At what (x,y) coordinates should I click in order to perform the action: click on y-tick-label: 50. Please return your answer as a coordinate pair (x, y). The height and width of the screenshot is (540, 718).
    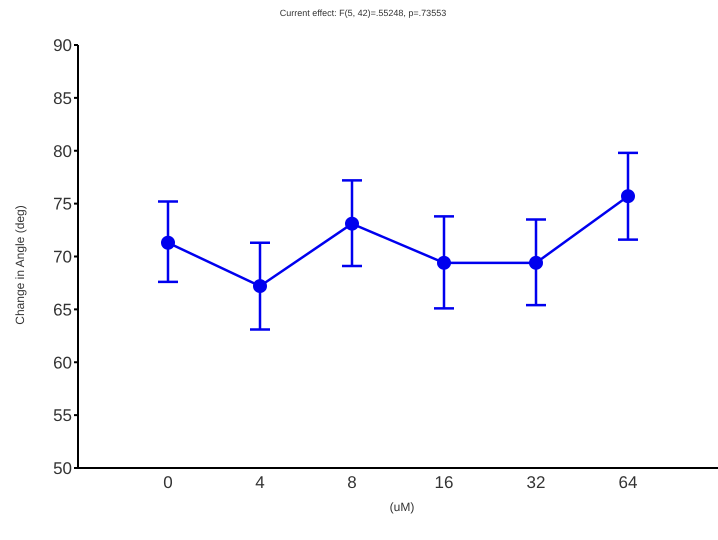
    Looking at the image, I should click on (62, 468).